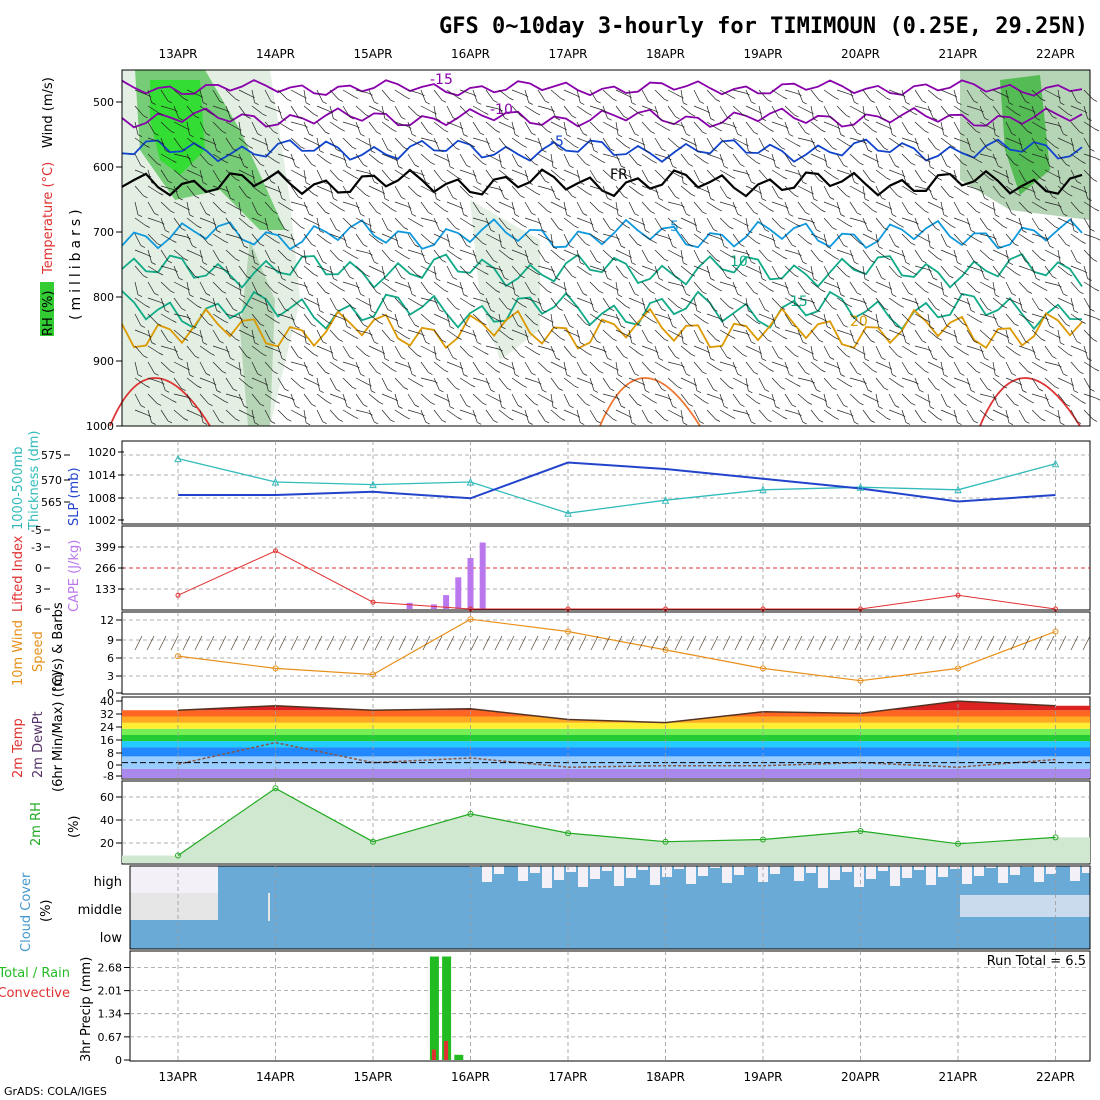  Describe the element at coordinates (674, 227) in the screenshot. I see `contour-label: 5` at that location.